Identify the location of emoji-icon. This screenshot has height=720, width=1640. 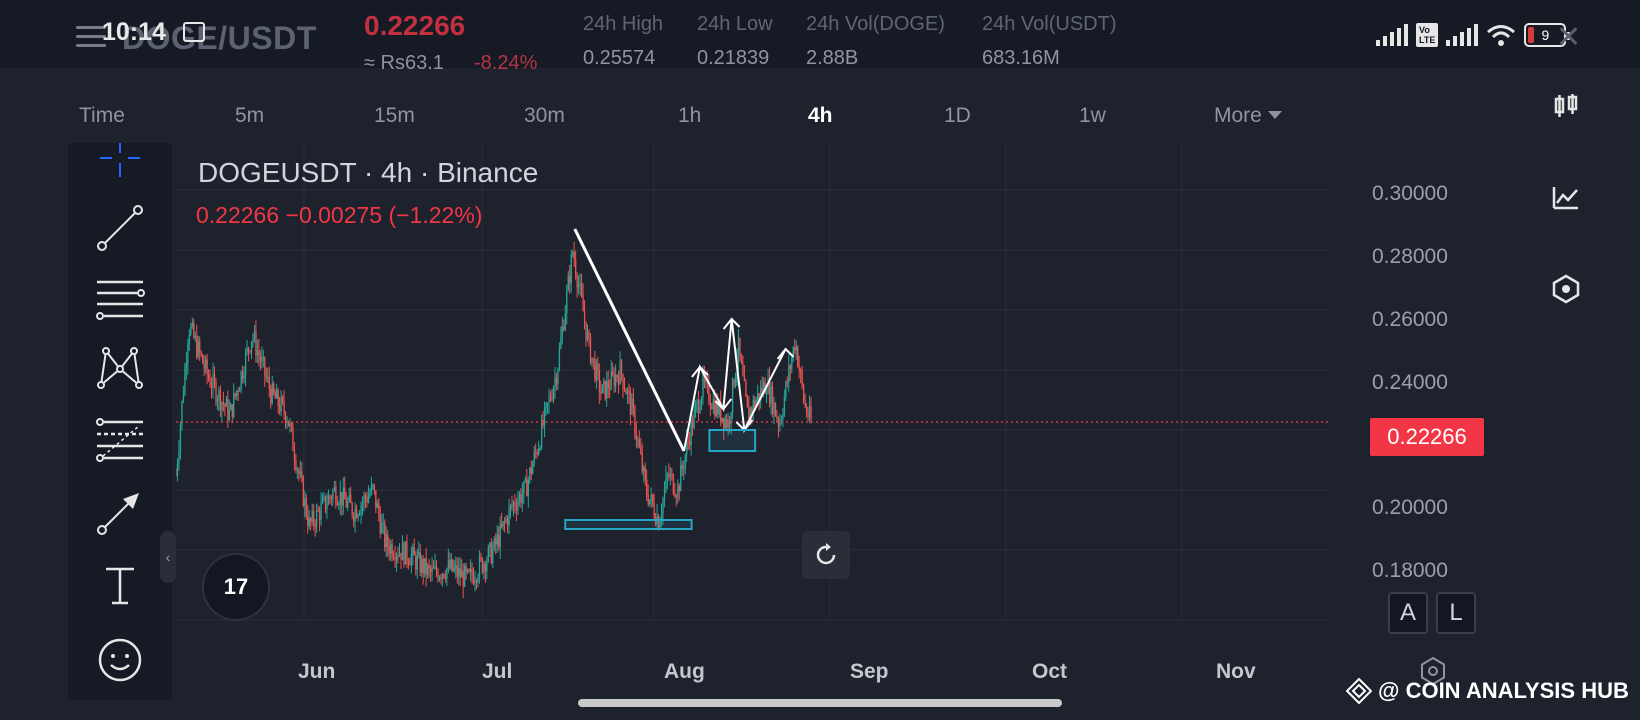
(120, 660).